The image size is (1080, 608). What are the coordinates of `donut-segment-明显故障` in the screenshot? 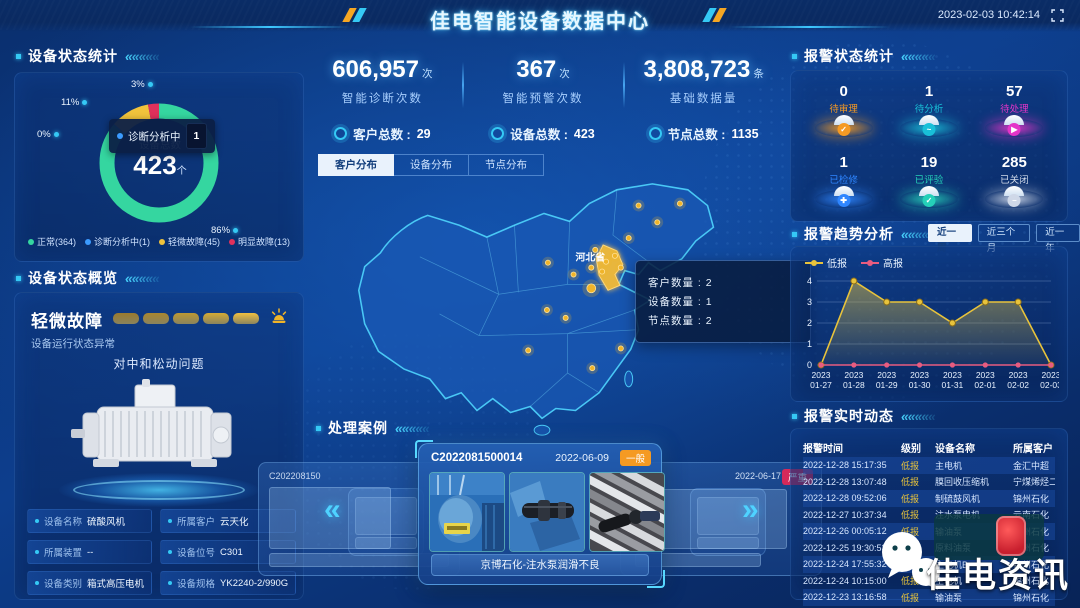 It's located at (159, 163).